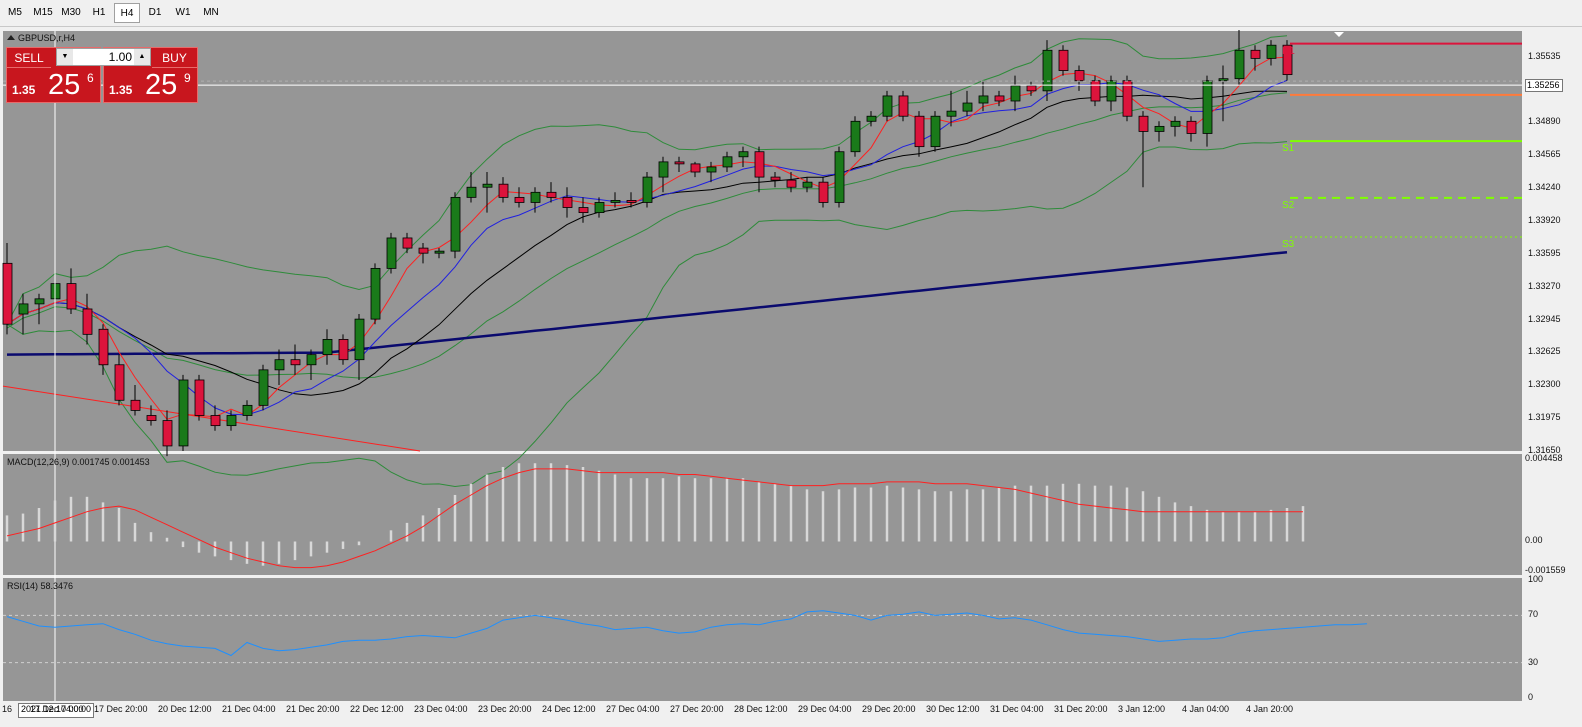 The image size is (1582, 727). What do you see at coordinates (121, 90) in the screenshot?
I see `buy-price-prefix: 1.35` at bounding box center [121, 90].